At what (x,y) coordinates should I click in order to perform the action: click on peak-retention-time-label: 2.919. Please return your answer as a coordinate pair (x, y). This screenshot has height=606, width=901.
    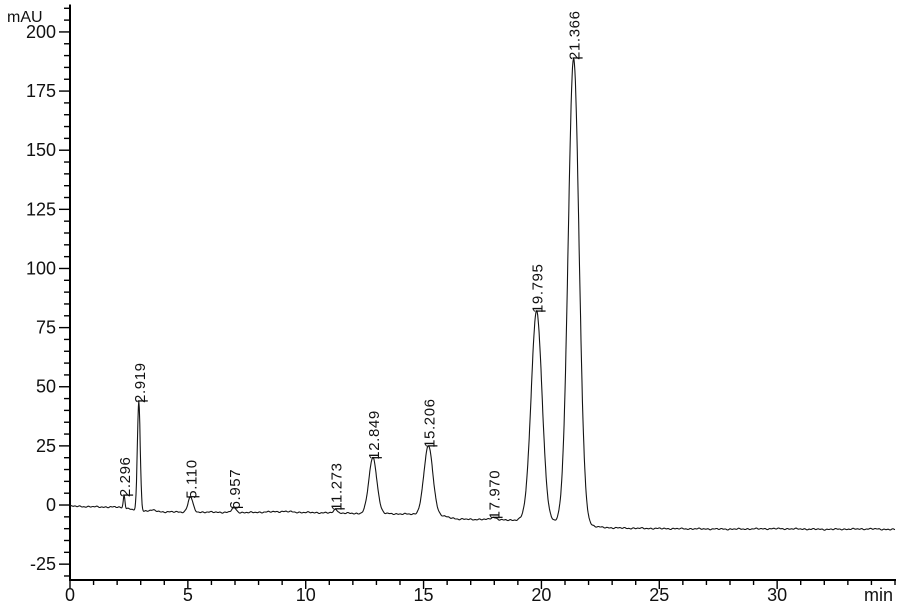
    Looking at the image, I should click on (140, 382).